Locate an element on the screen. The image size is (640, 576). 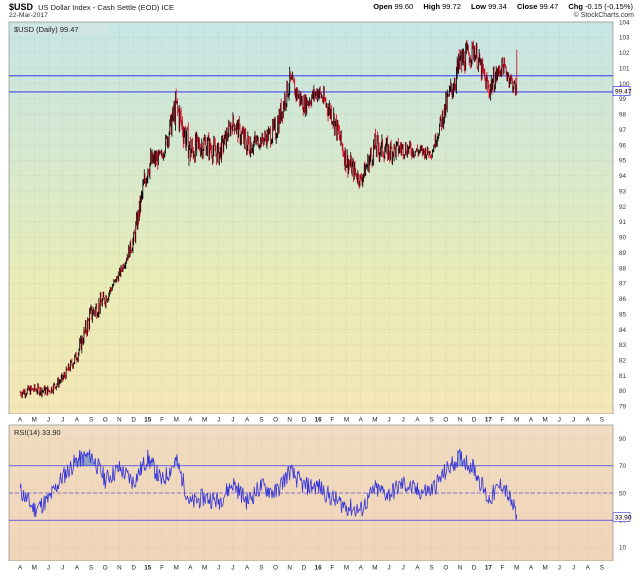
rsi-y-tick-label: 90 is located at coordinates (623, 439).